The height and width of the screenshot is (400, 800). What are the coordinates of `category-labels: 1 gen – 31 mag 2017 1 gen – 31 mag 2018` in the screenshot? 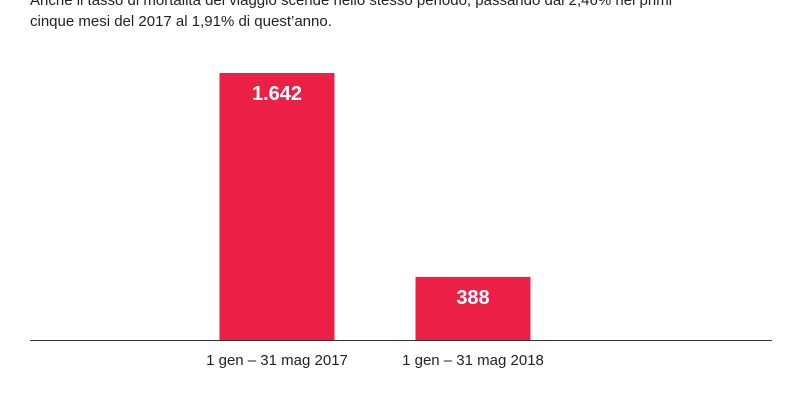 It's located at (375, 360).